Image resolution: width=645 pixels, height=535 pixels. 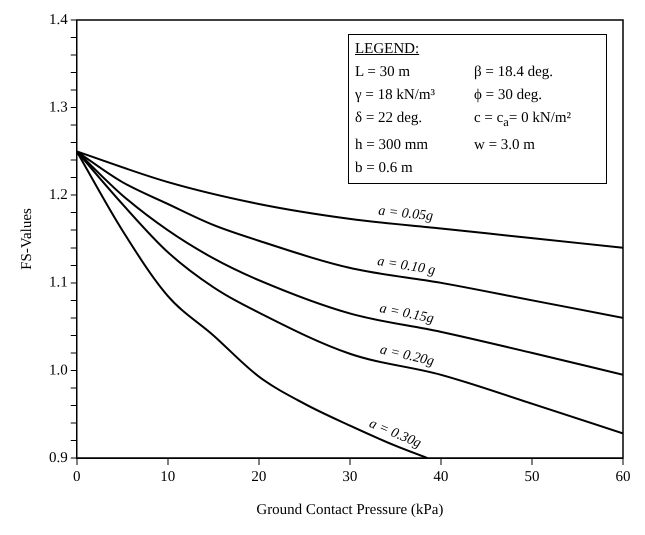 I want to click on annotation: h = 300 mm, so click(x=392, y=145).